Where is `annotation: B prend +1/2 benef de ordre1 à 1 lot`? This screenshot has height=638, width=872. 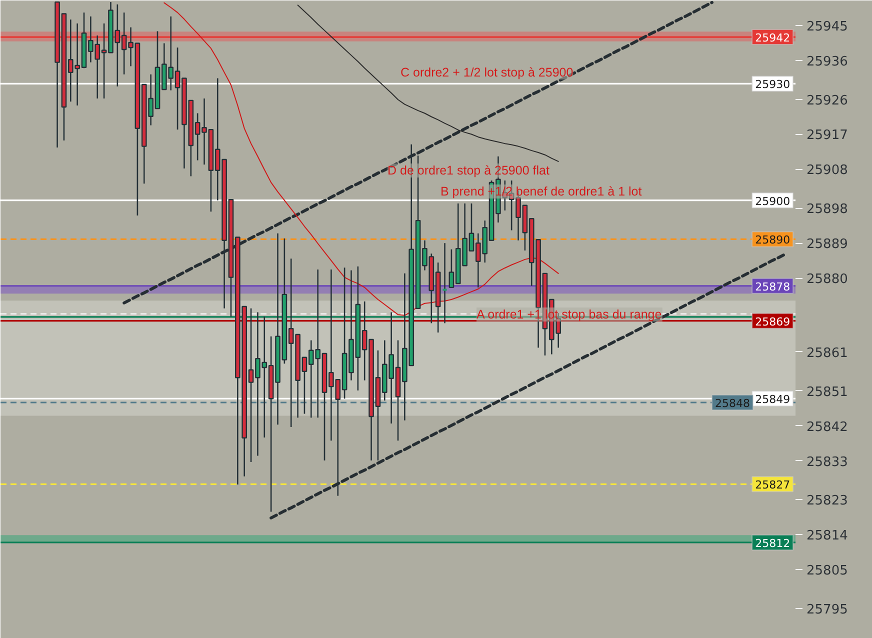
annotation: B prend +1/2 benef de ordre1 à 1 lot is located at coordinates (541, 191).